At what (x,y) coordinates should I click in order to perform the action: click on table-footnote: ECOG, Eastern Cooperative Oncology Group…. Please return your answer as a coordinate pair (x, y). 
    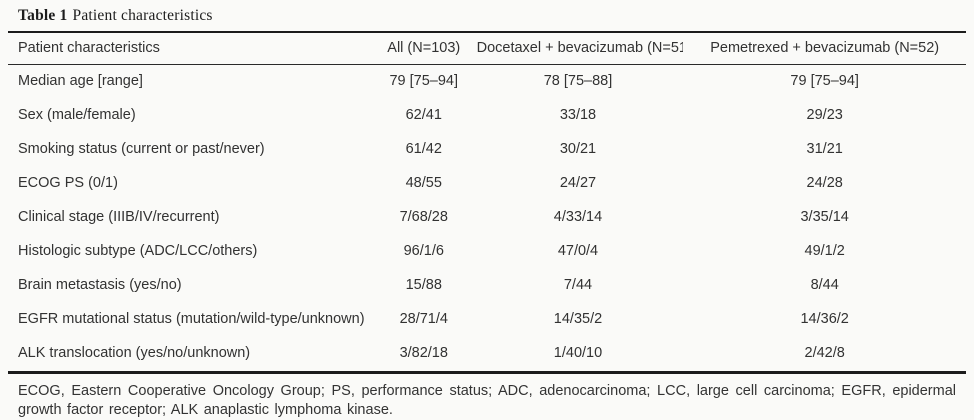
    Looking at the image, I should click on (487, 400).